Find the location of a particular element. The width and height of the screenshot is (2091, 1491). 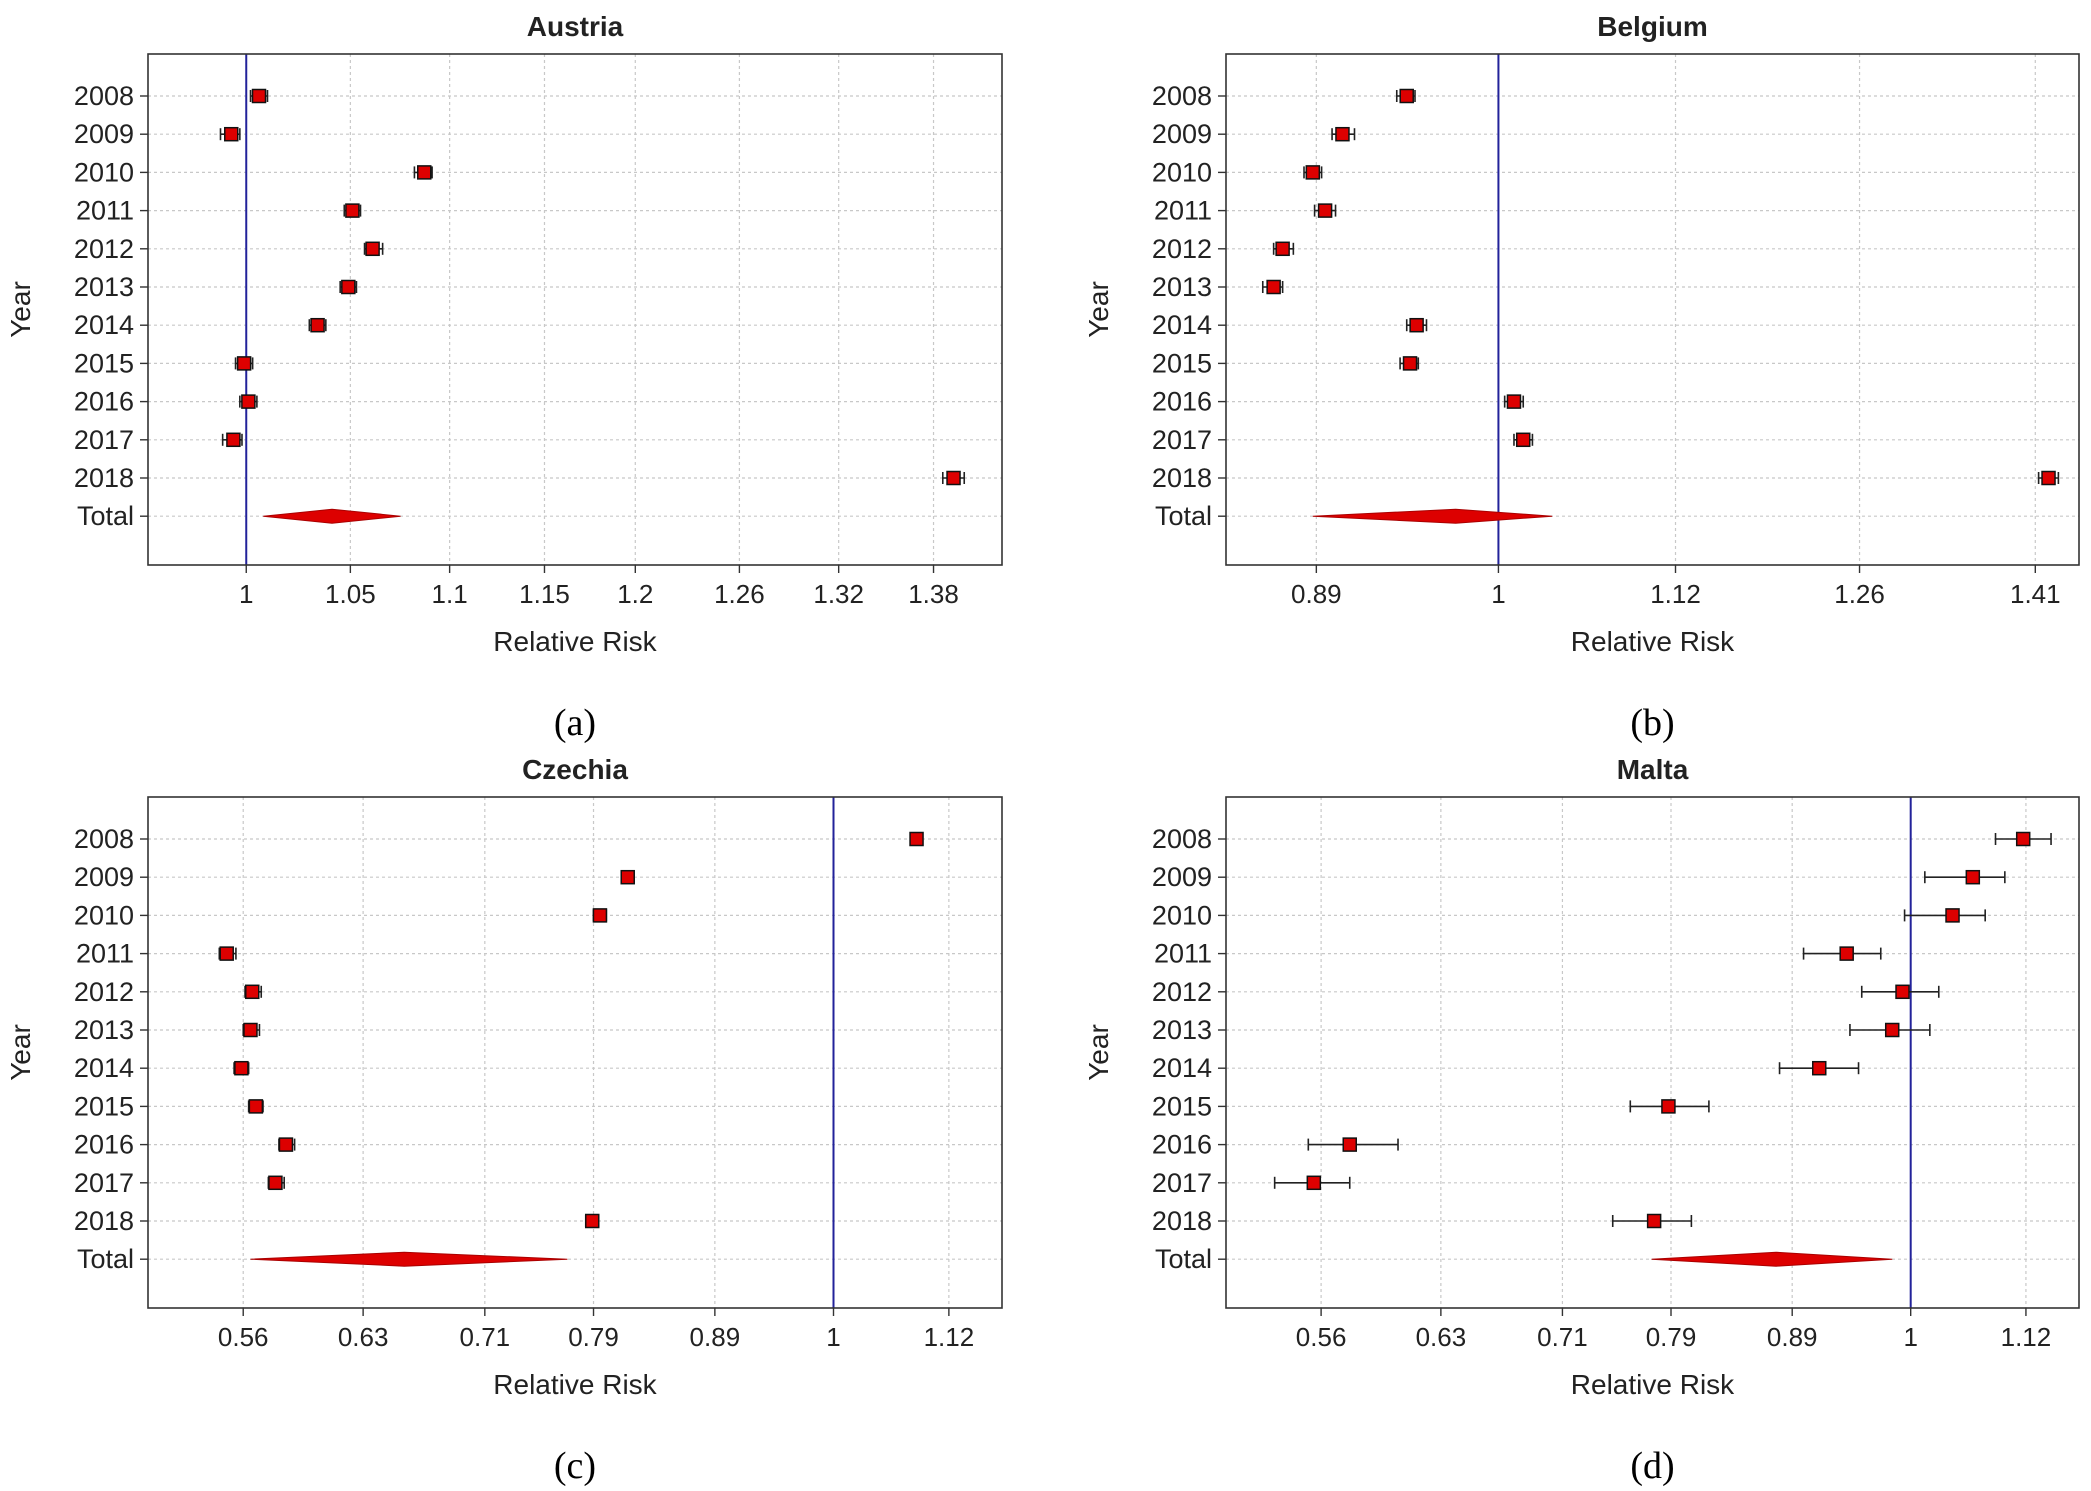

x-tick-label: 1.32 is located at coordinates (838, 594).